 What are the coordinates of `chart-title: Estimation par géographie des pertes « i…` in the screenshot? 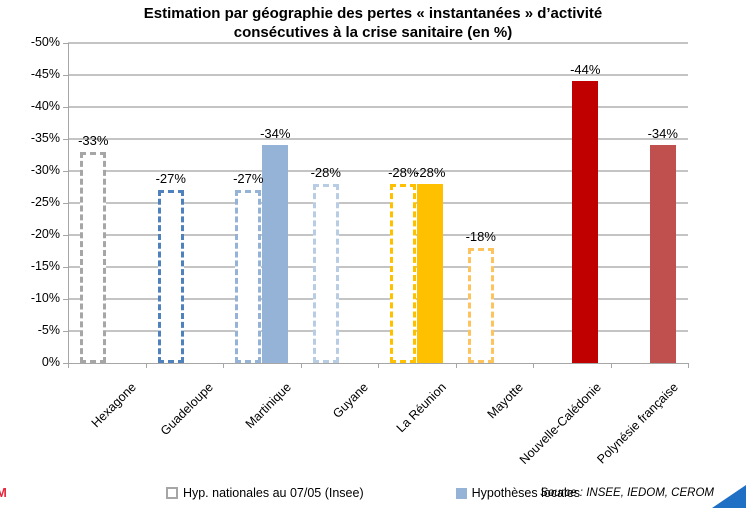 It's located at (373, 23).